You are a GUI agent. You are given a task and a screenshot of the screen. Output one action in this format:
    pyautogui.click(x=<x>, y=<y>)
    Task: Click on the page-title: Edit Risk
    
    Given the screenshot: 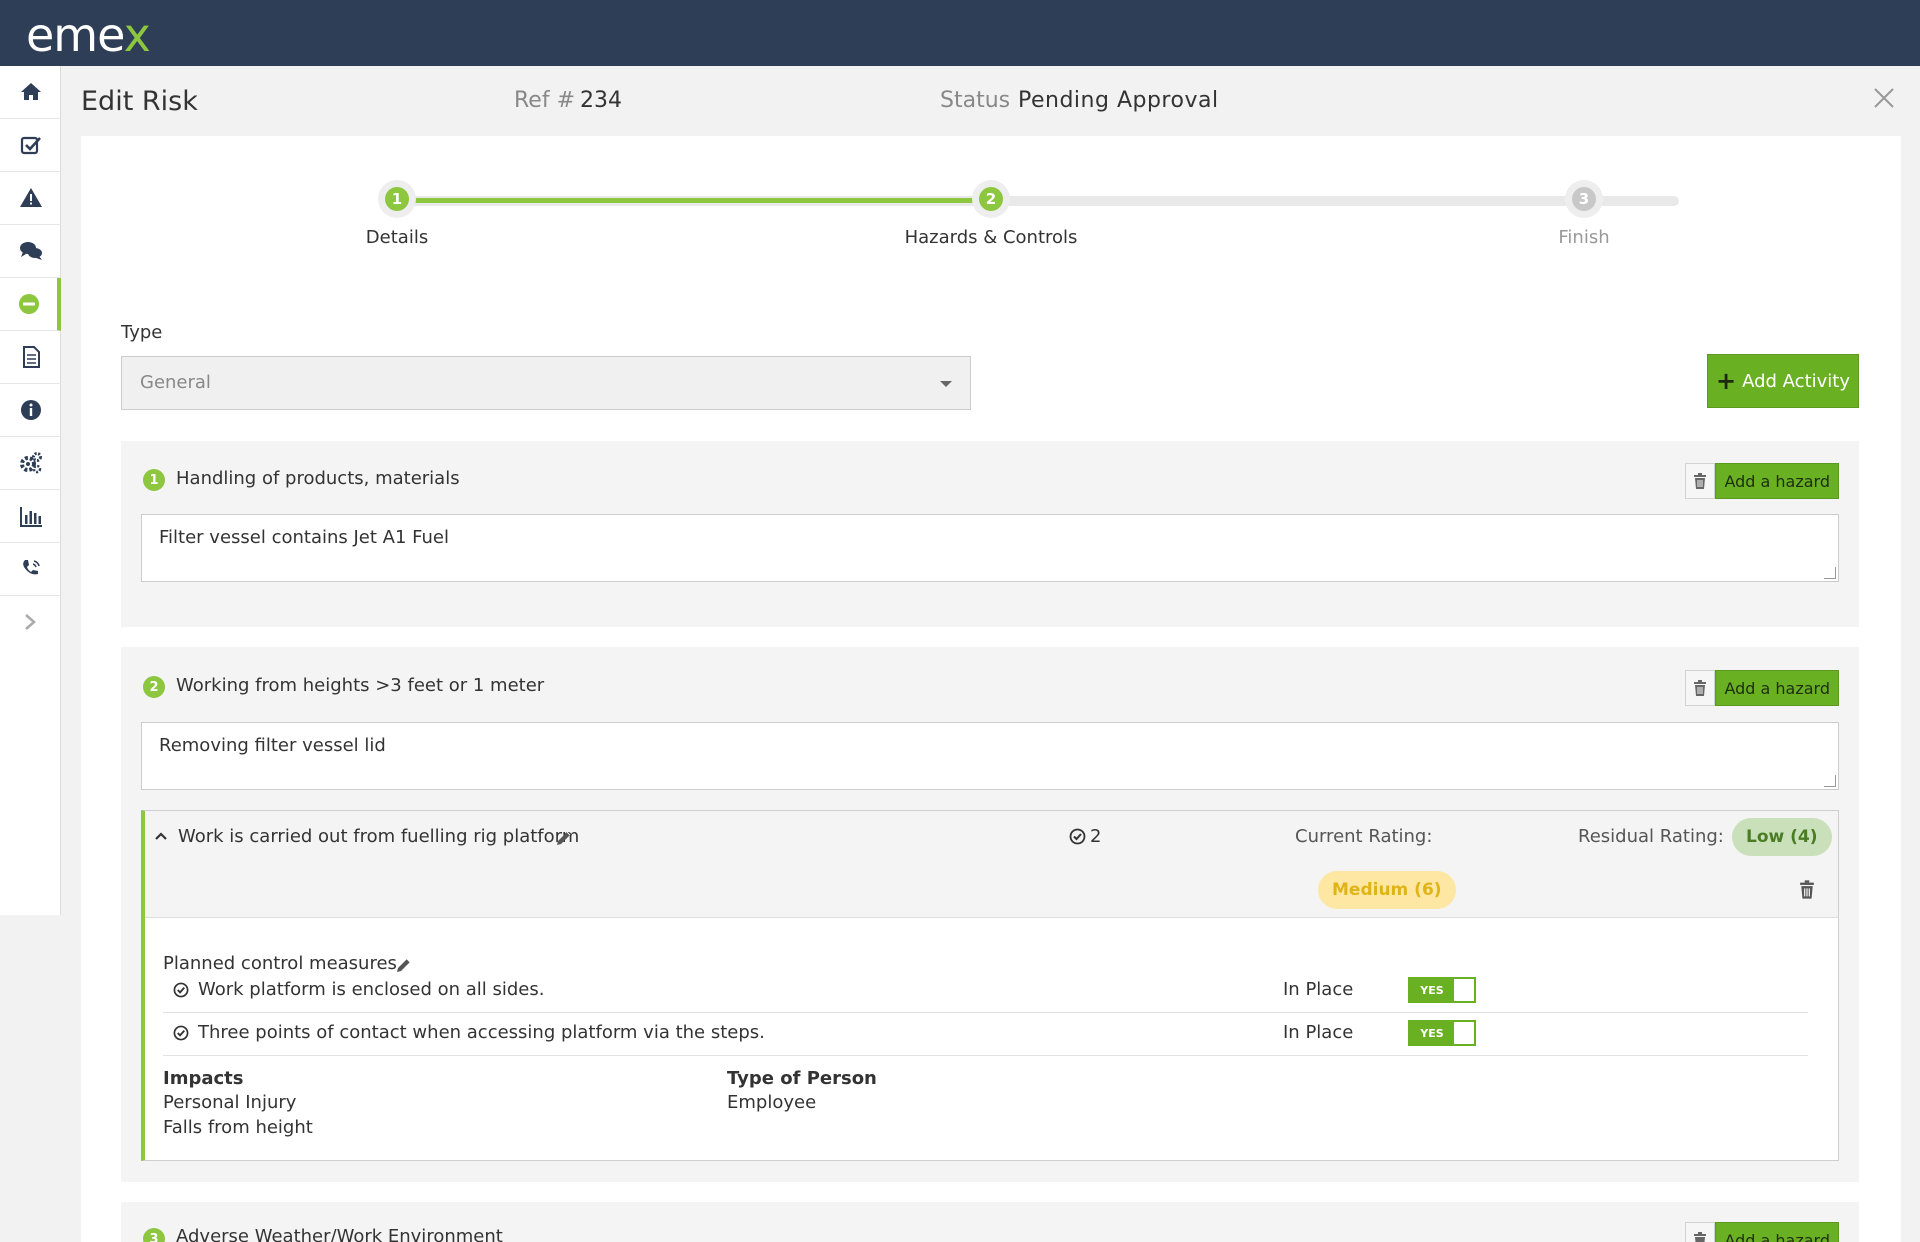 What is the action you would take?
    pyautogui.click(x=139, y=101)
    